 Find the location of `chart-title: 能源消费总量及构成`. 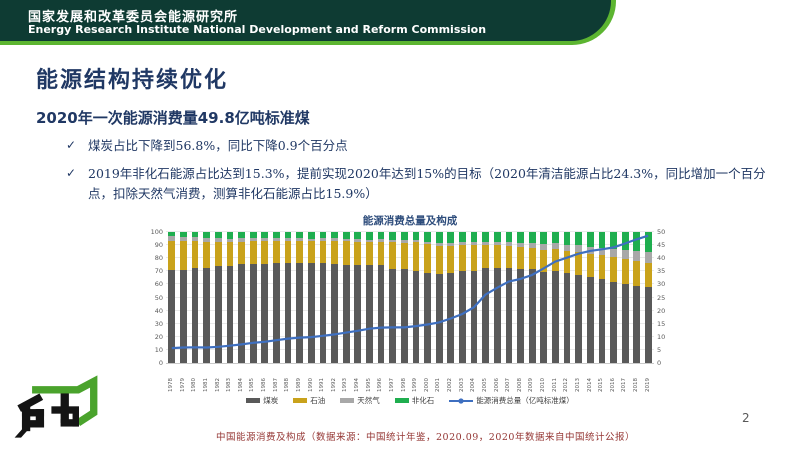

chart-title: 能源消费总量及构成 is located at coordinates (410, 221).